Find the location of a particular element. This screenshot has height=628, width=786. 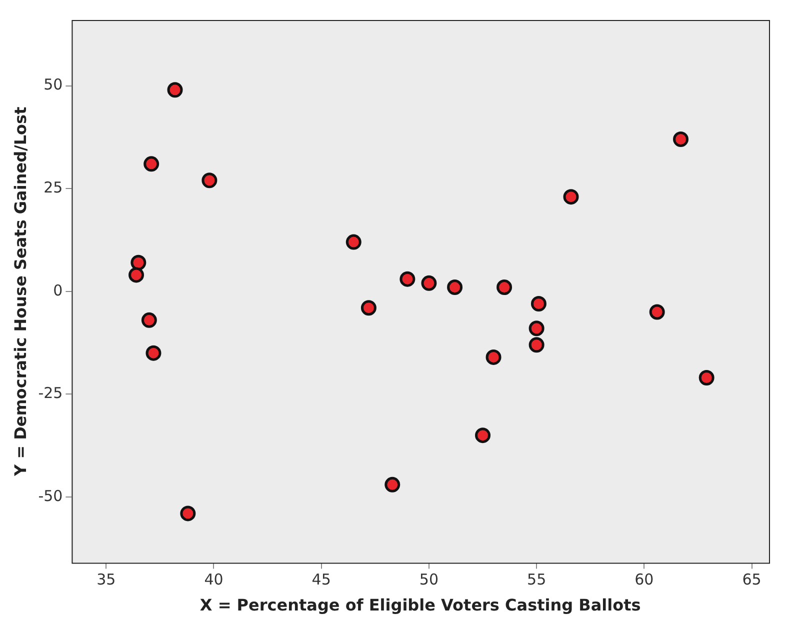

y-tick-label: -25 is located at coordinates (50, 393).